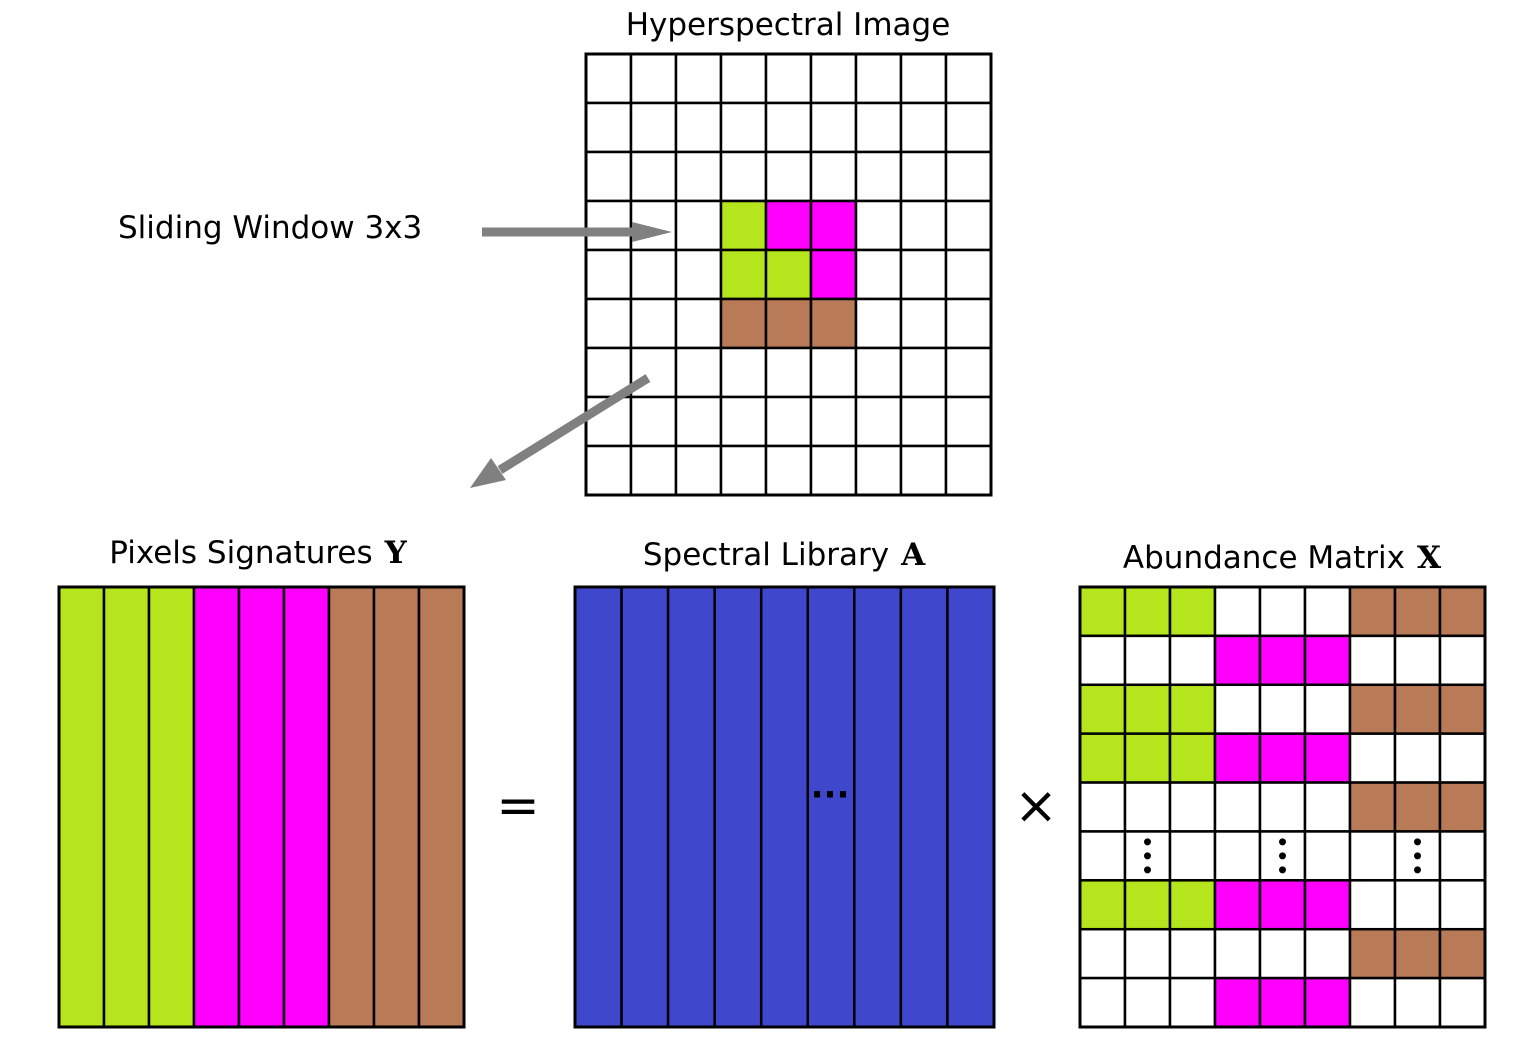 This screenshot has width=1528, height=1048. What do you see at coordinates (261, 807) in the screenshot?
I see `pixels-border` at bounding box center [261, 807].